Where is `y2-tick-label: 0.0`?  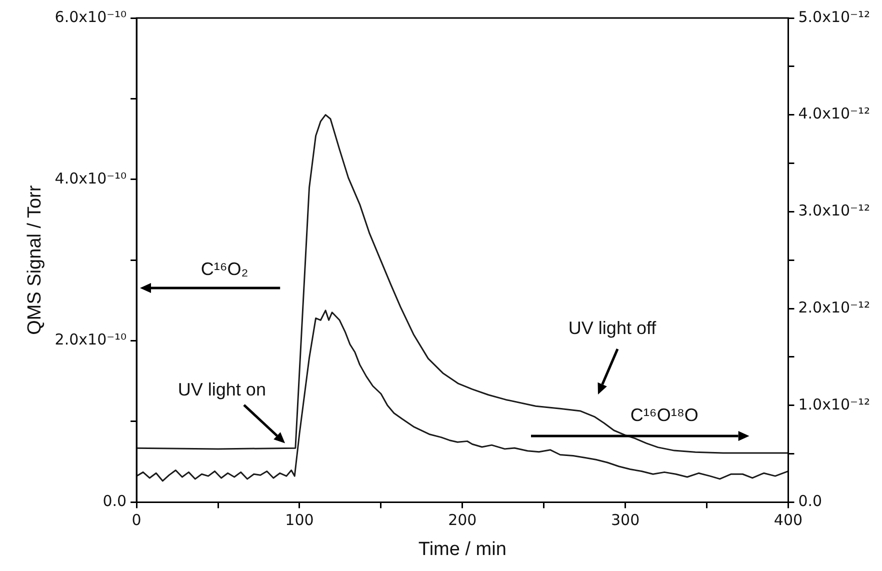
y2-tick-label: 0.0 is located at coordinates (810, 501).